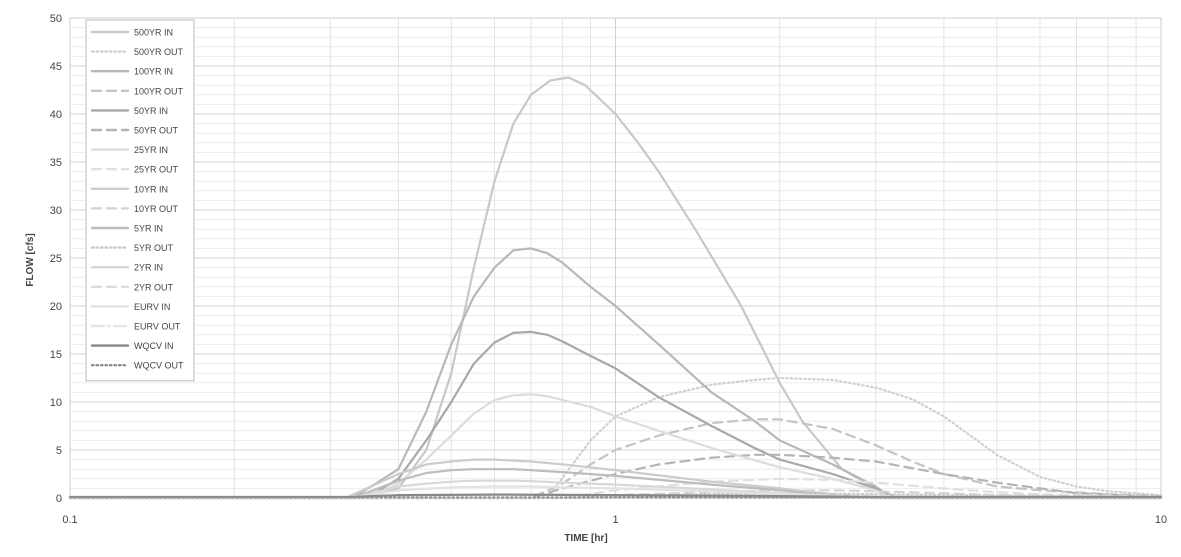  I want to click on x-axis-label: TIME [hr], so click(585, 538).